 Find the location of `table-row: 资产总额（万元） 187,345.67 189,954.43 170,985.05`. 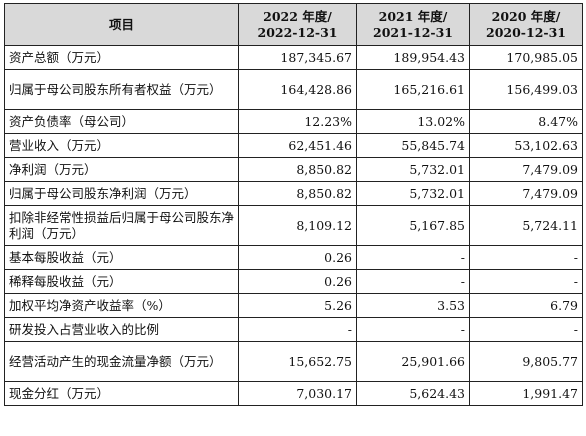

table-row: 资产总额（万元） 187,345.67 189,954.43 170,985.05 is located at coordinates (293, 57).